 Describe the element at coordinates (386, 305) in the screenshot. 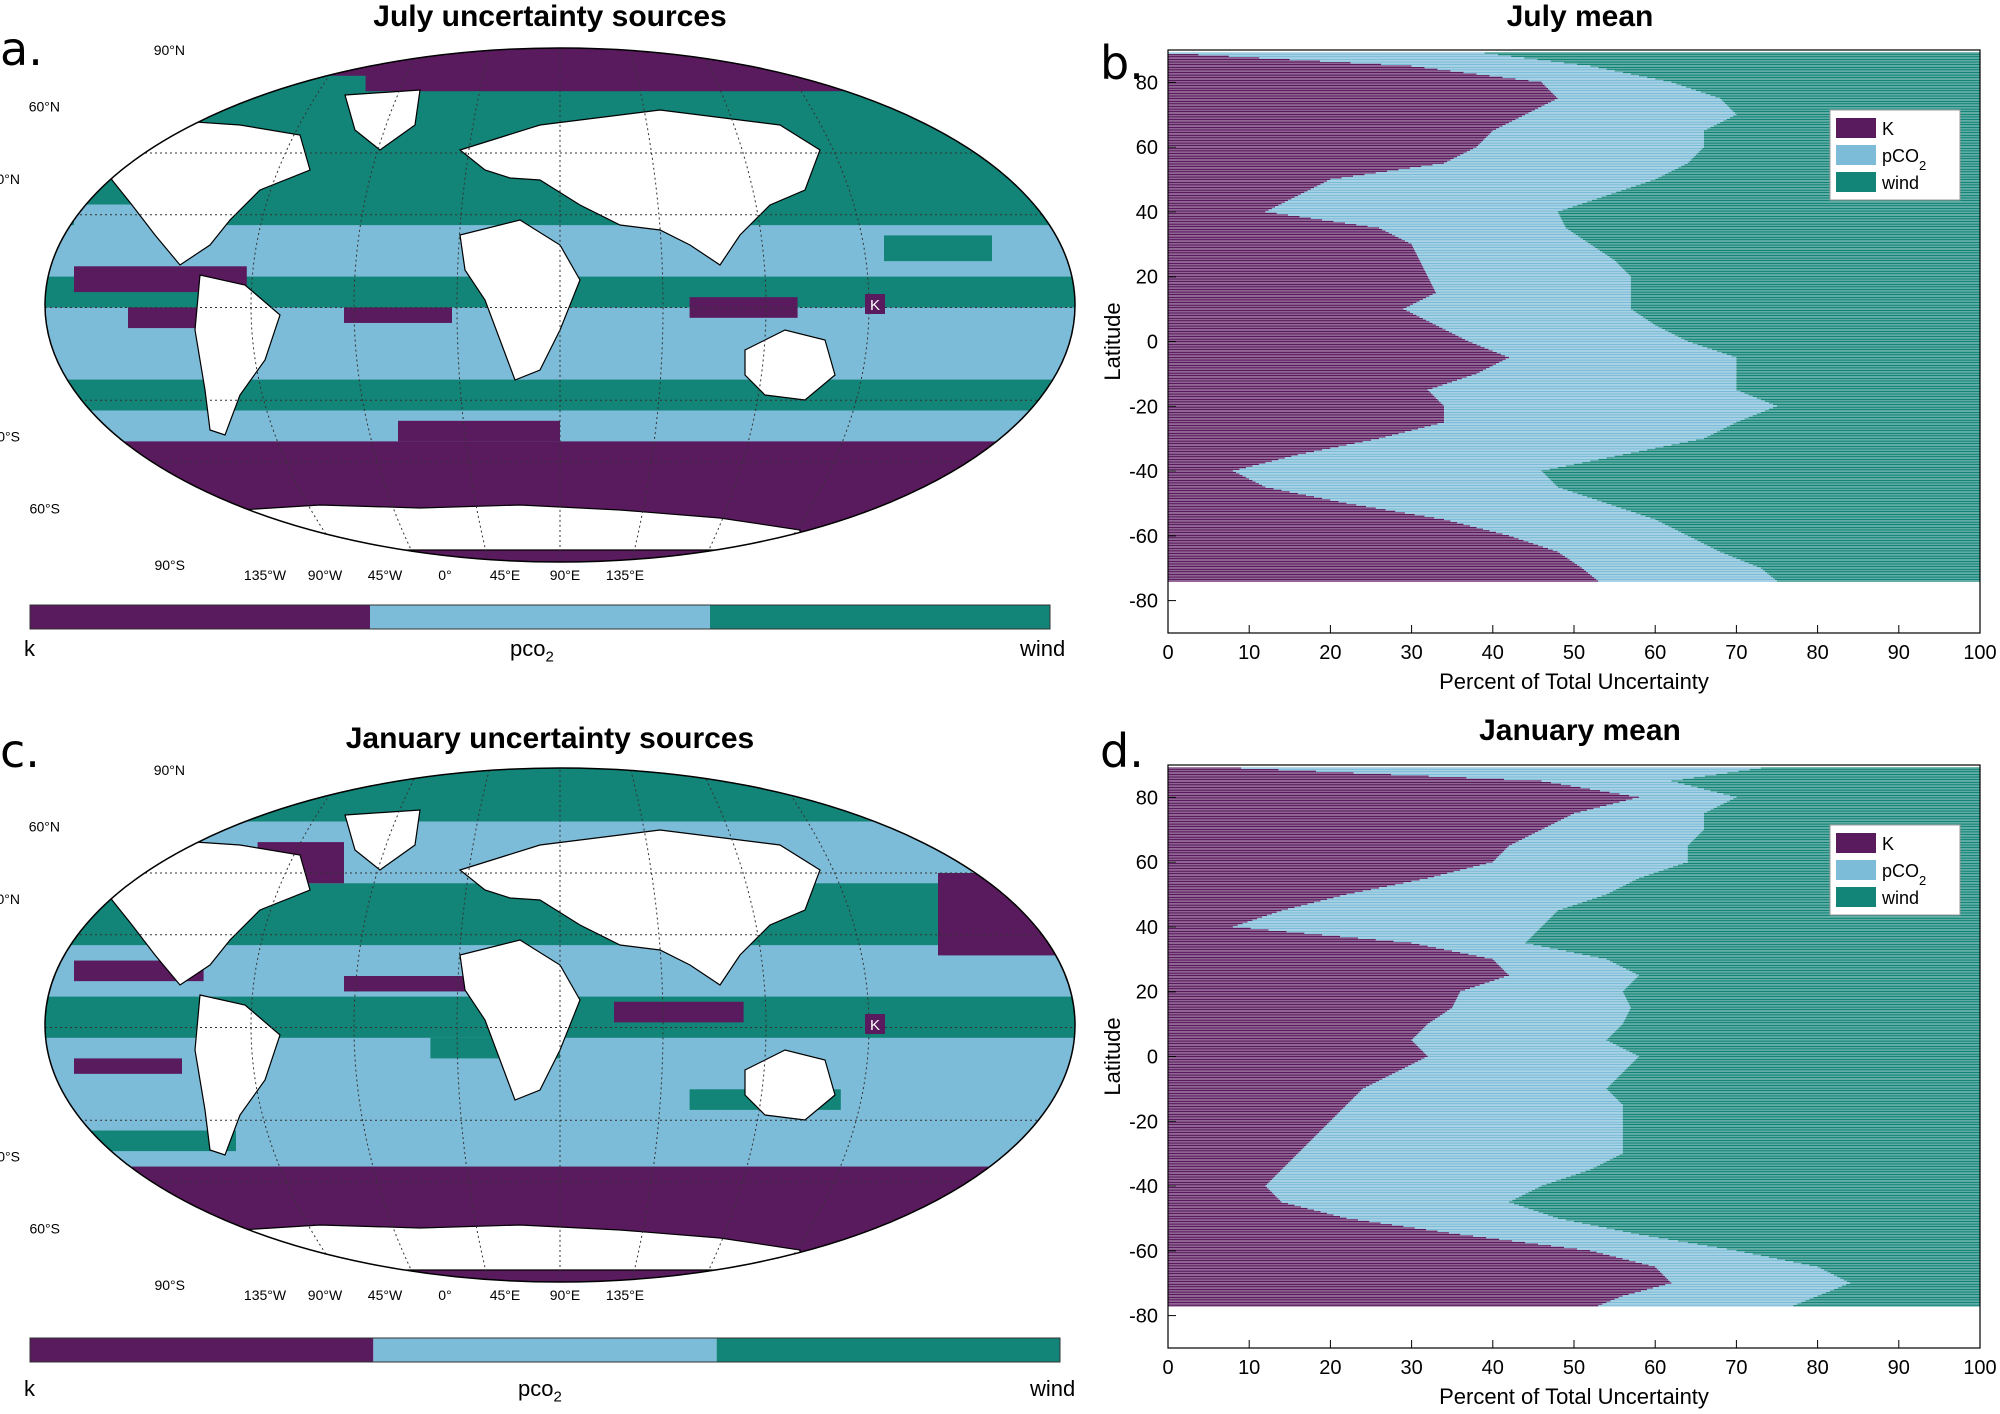

I see `graticule-lon` at that location.